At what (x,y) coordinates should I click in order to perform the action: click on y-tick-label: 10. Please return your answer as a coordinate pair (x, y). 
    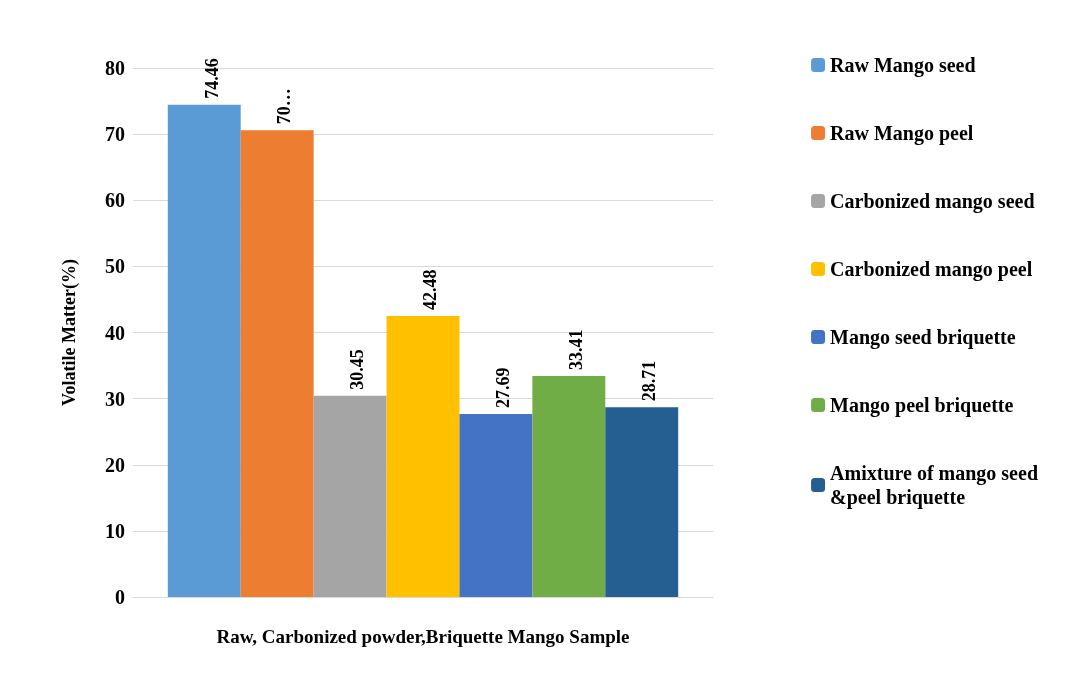
    Looking at the image, I should click on (115, 530).